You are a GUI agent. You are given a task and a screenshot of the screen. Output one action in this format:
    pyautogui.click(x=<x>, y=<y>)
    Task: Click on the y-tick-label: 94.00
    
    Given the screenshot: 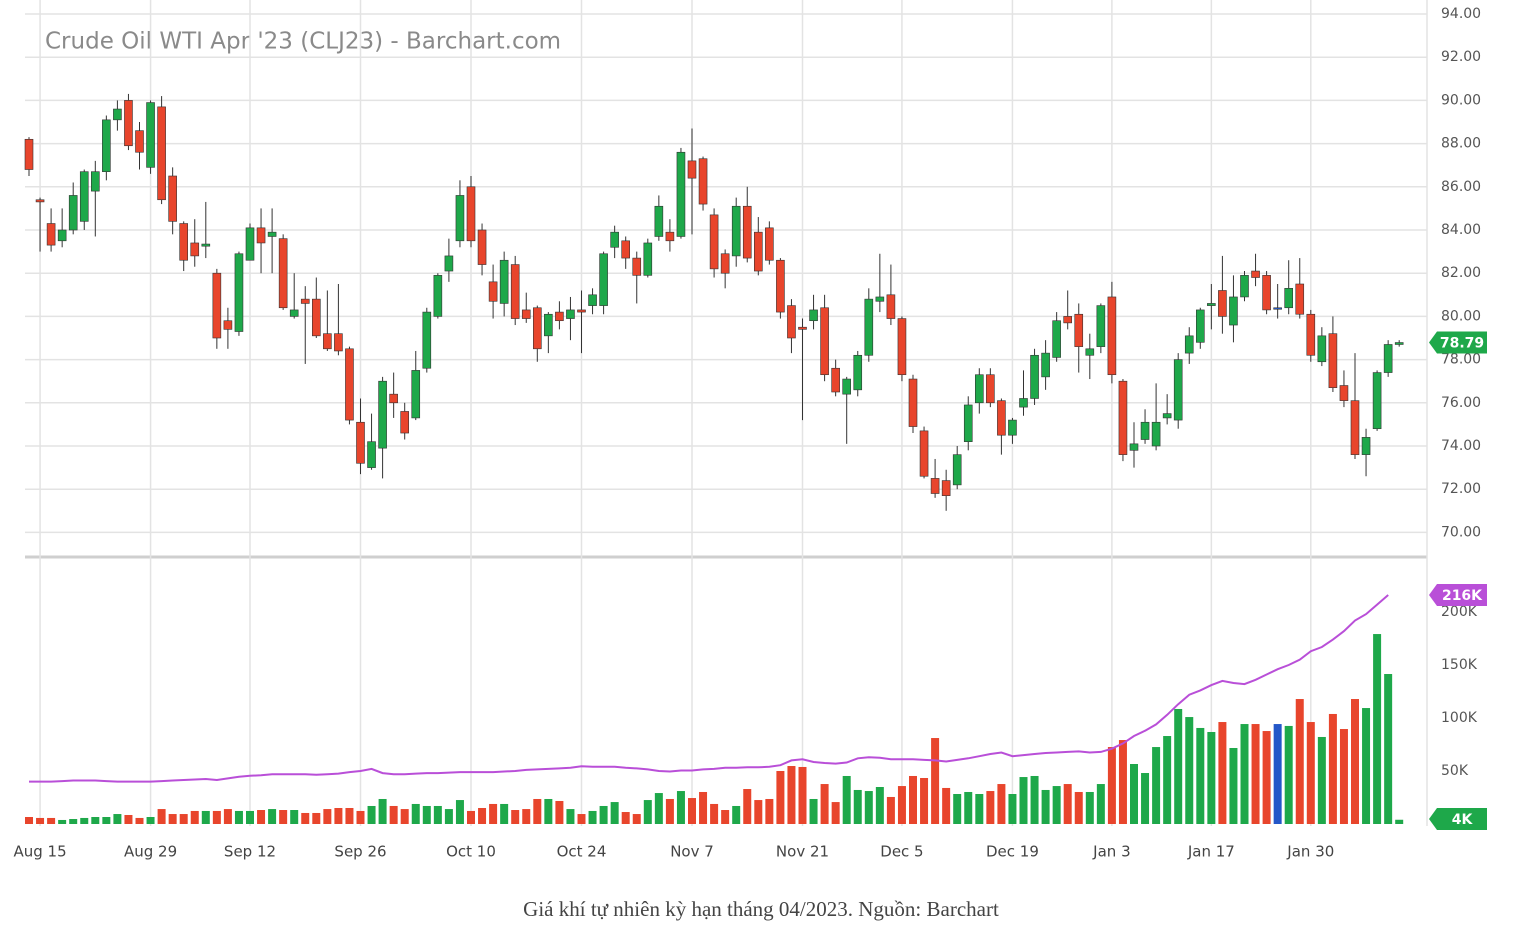 What is the action you would take?
    pyautogui.click(x=1461, y=14)
    